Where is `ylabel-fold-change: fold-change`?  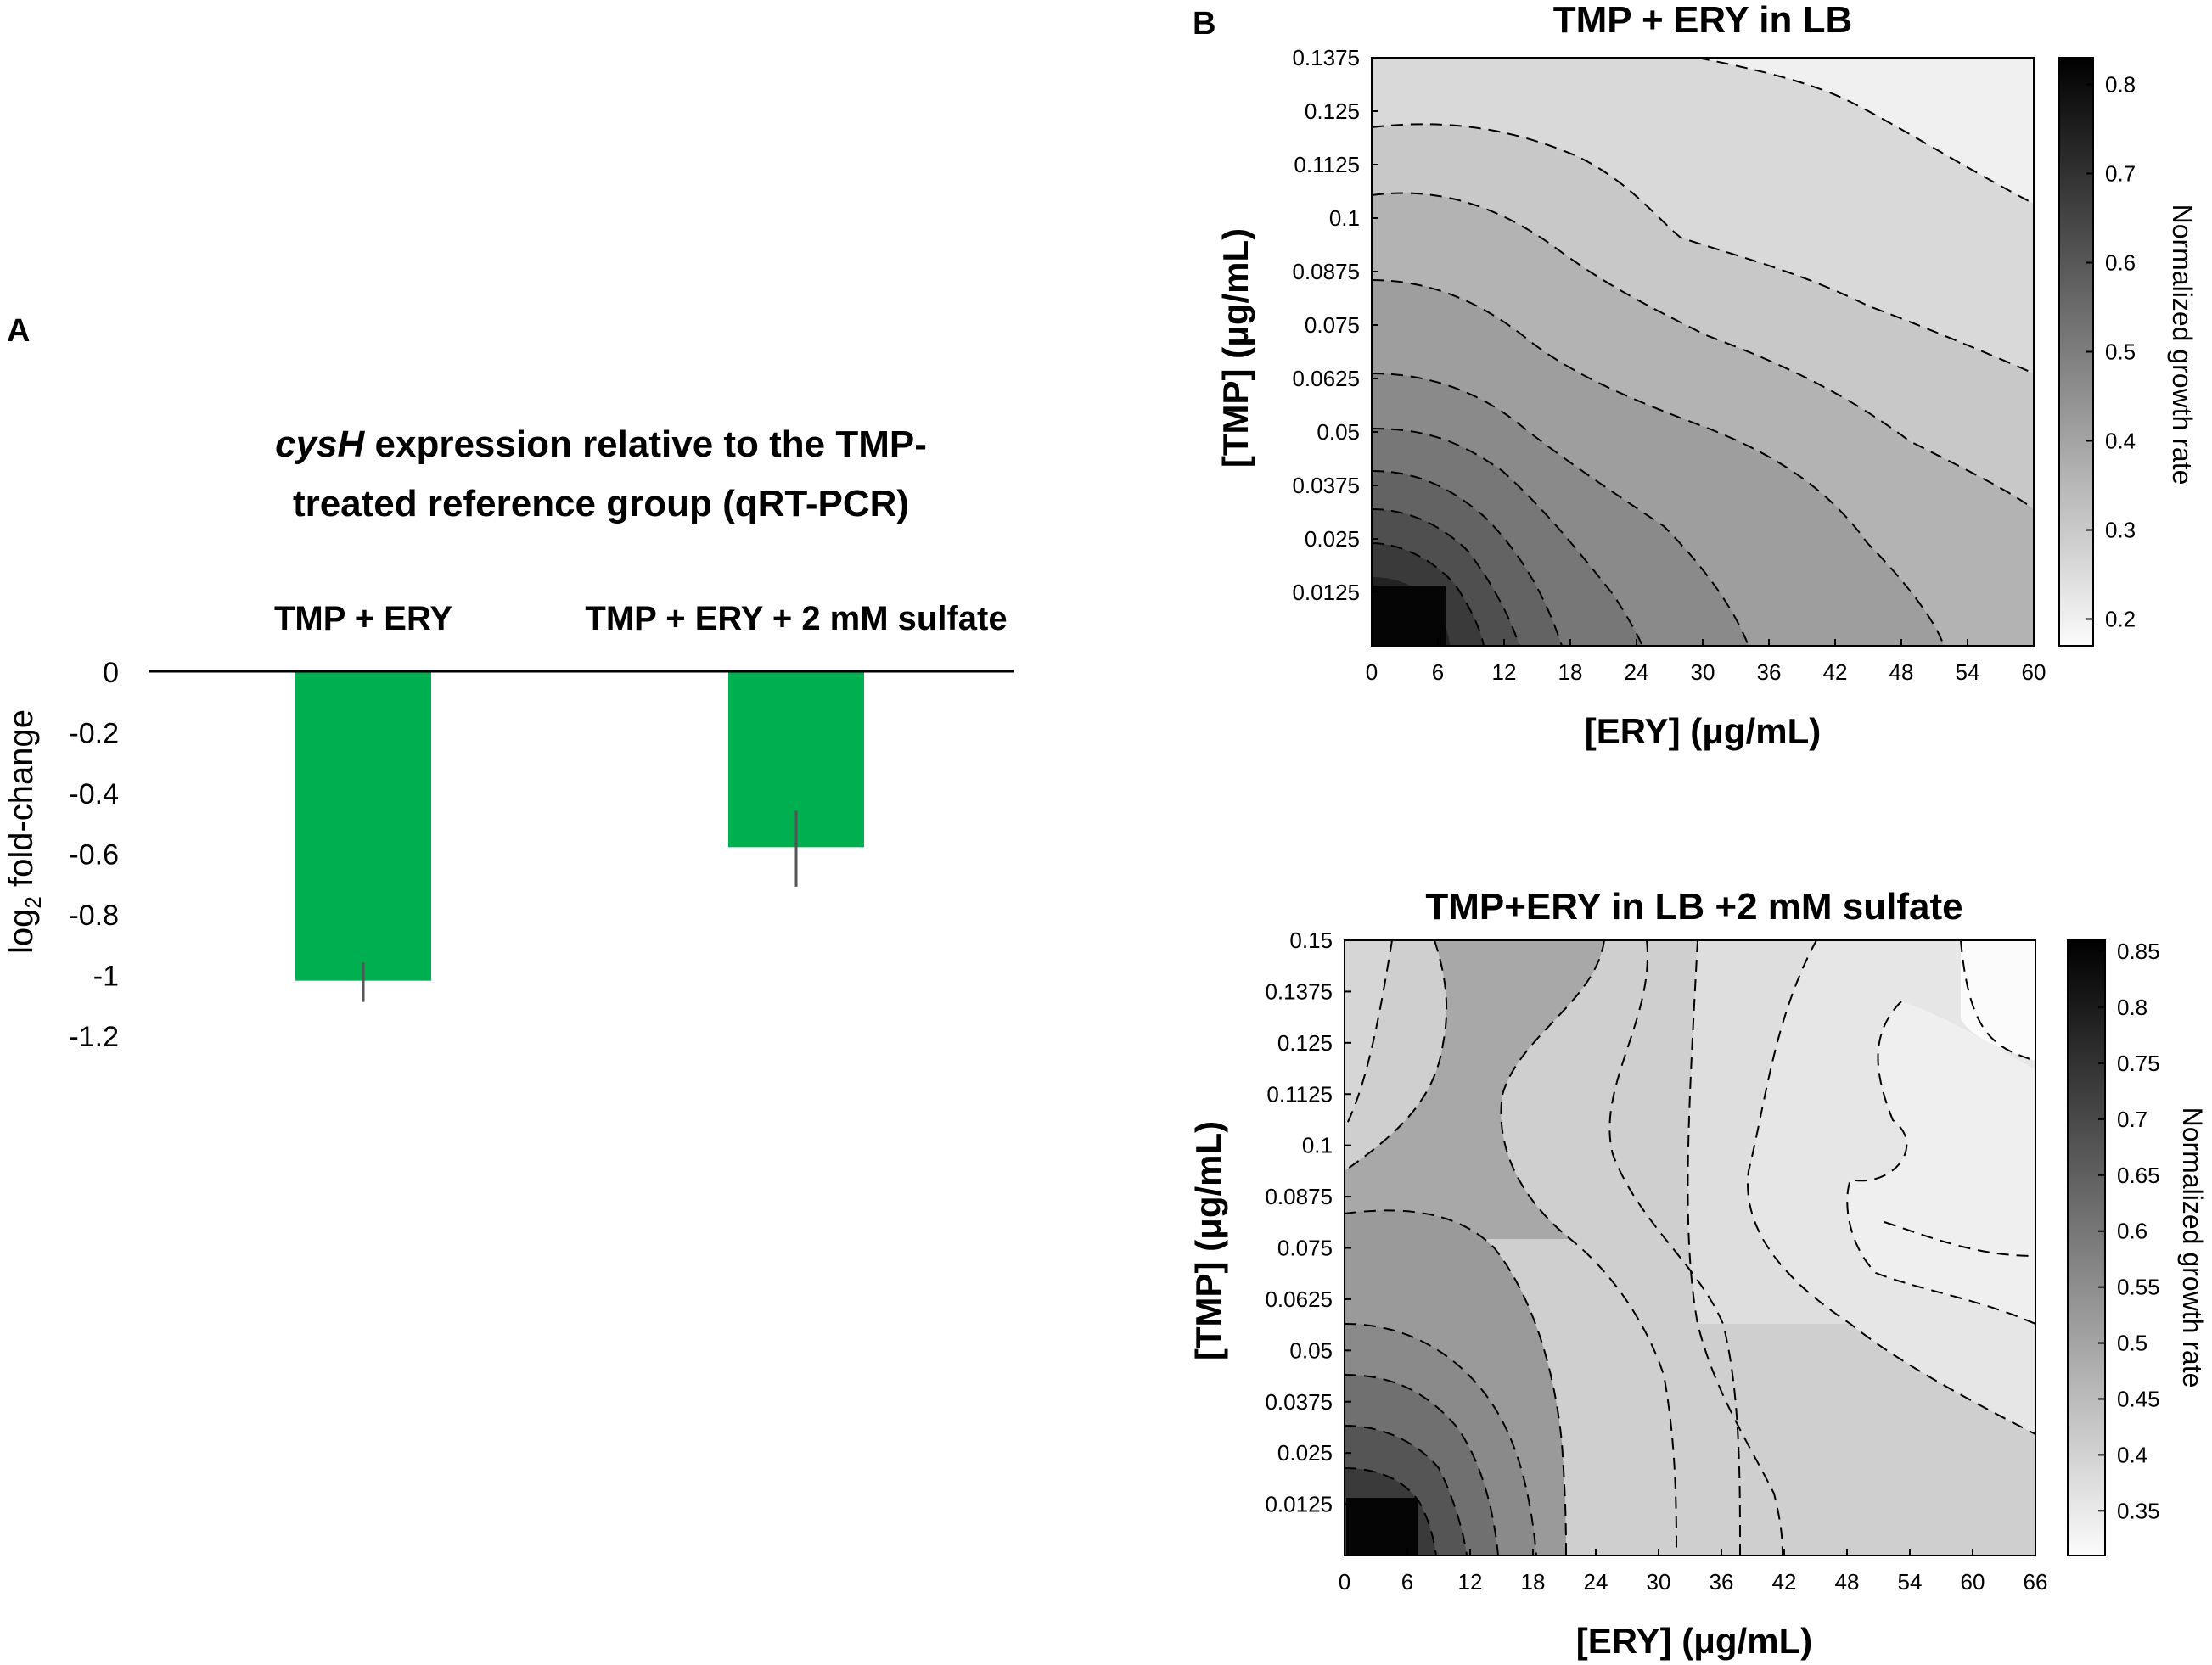
ylabel-fold-change: fold-change is located at coordinates (21, 802).